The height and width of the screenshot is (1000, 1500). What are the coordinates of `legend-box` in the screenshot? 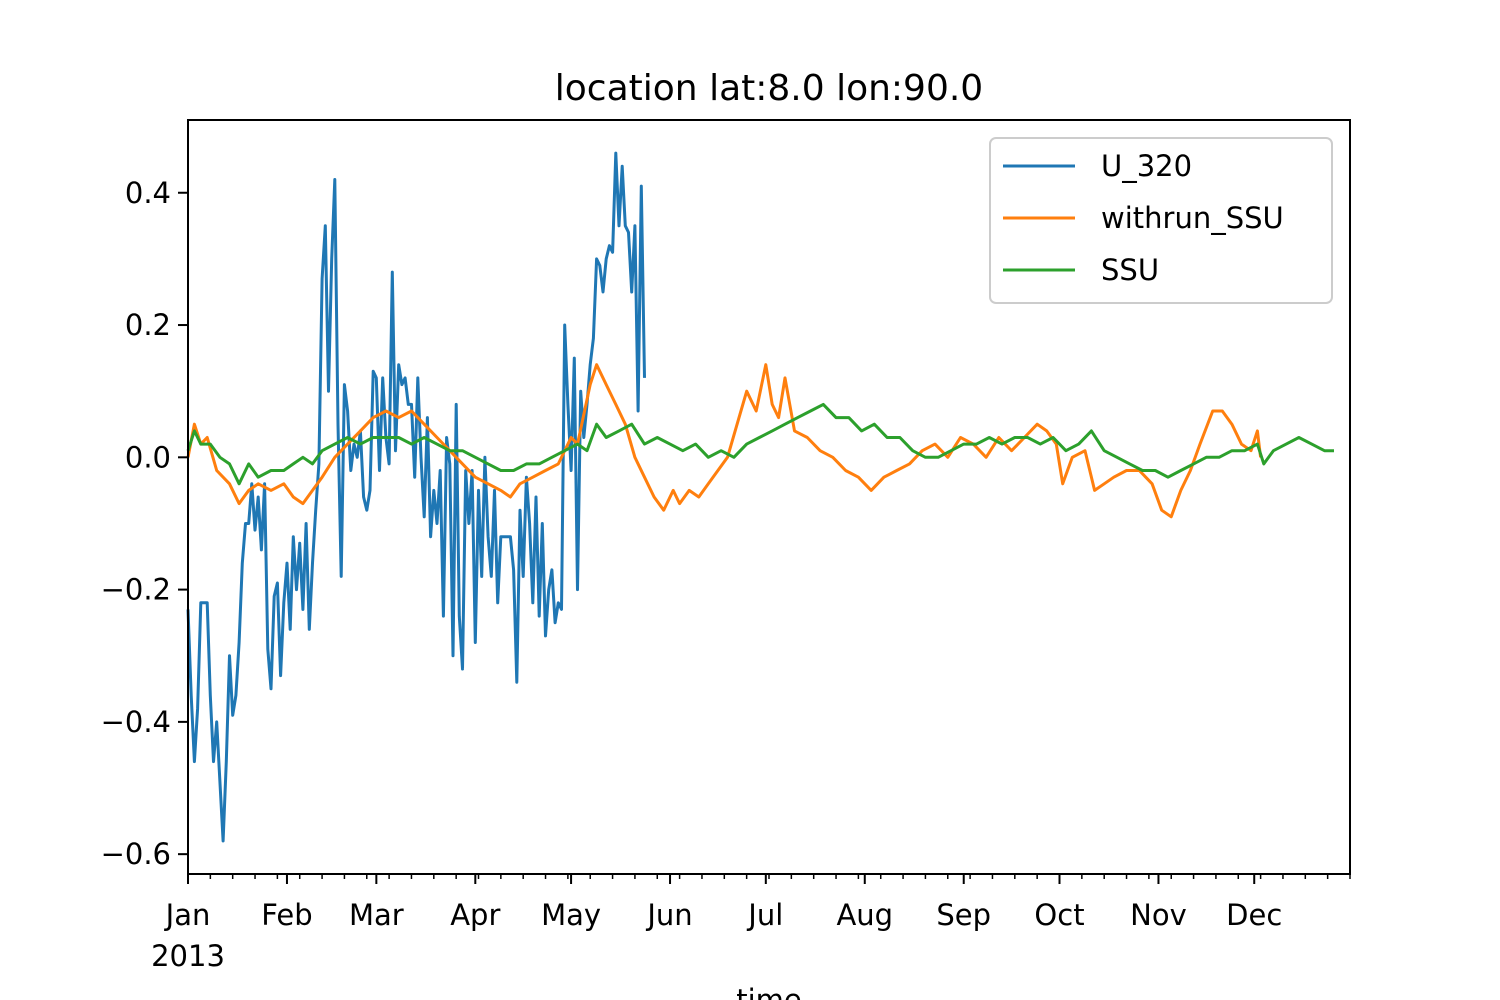 It's located at (1161, 220).